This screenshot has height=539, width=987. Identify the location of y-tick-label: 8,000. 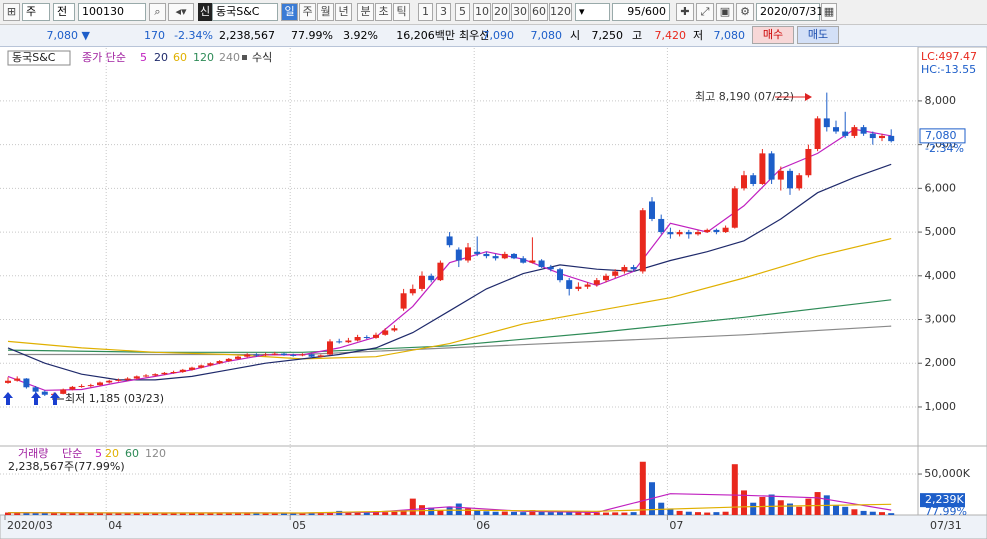
(941, 100).